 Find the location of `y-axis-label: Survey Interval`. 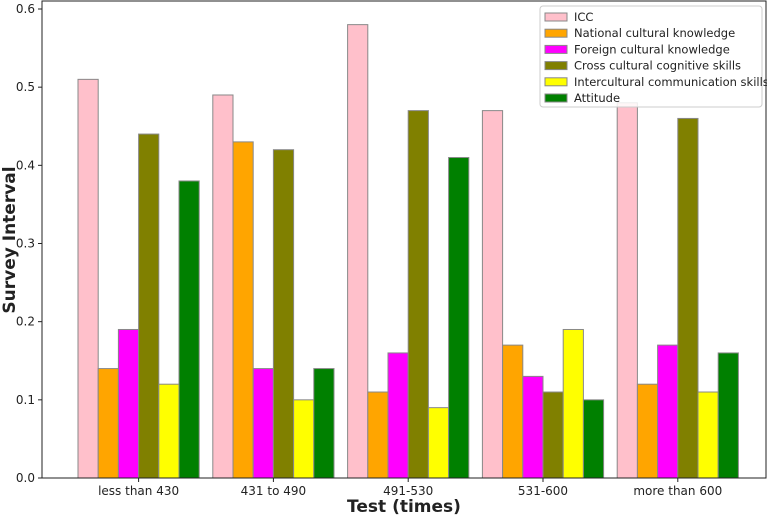

y-axis-label: Survey Interval is located at coordinates (10, 239).